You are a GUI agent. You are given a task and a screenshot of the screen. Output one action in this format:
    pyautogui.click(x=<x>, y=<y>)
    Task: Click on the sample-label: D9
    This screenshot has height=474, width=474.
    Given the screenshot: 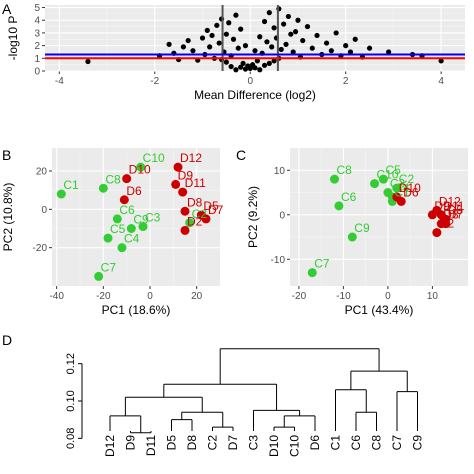 What is the action you would take?
    pyautogui.click(x=442, y=206)
    